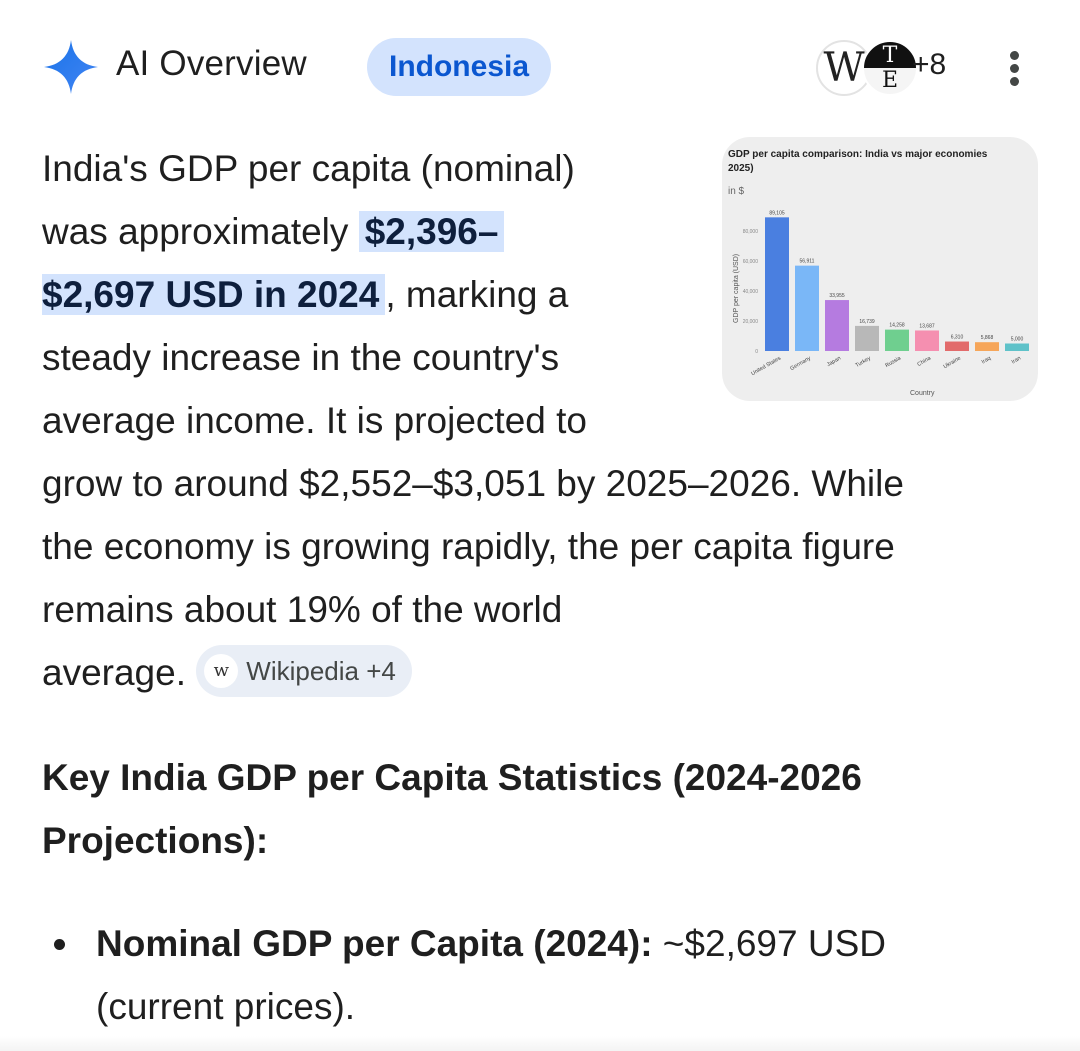 The height and width of the screenshot is (1051, 1080). I want to click on ai-overview-title: AI Overview, so click(211, 63).